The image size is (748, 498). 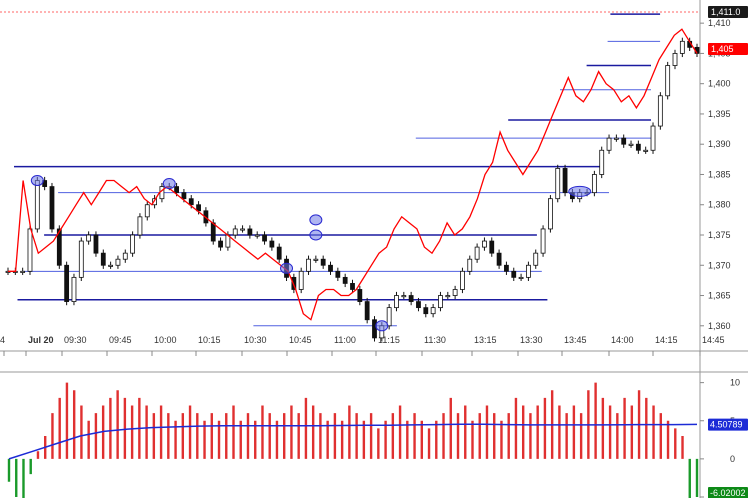 I want to click on price-tick-label: 1,360, so click(x=719, y=326).